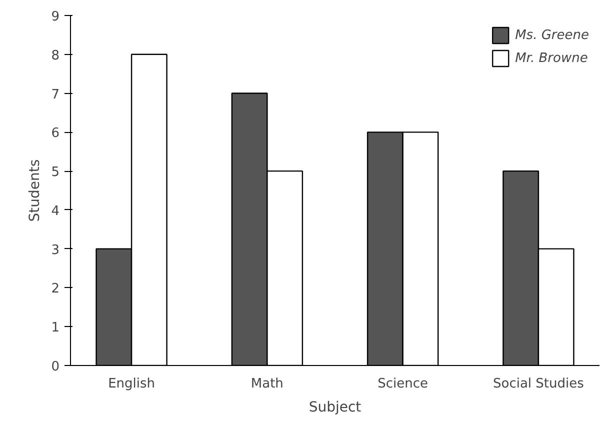  I want to click on y-tick-label: 2, so click(55, 289).